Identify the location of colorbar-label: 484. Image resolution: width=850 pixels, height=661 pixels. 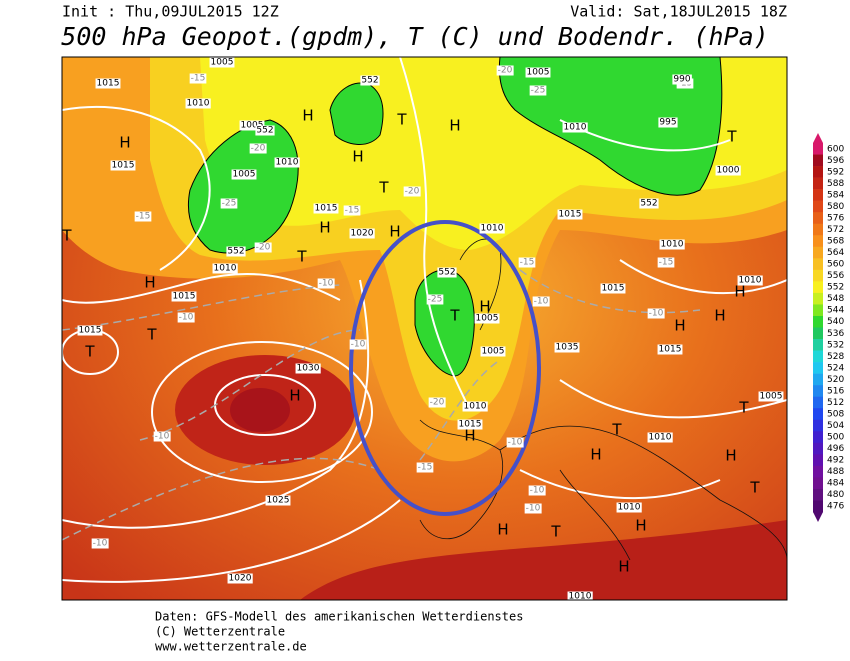
(835, 484).